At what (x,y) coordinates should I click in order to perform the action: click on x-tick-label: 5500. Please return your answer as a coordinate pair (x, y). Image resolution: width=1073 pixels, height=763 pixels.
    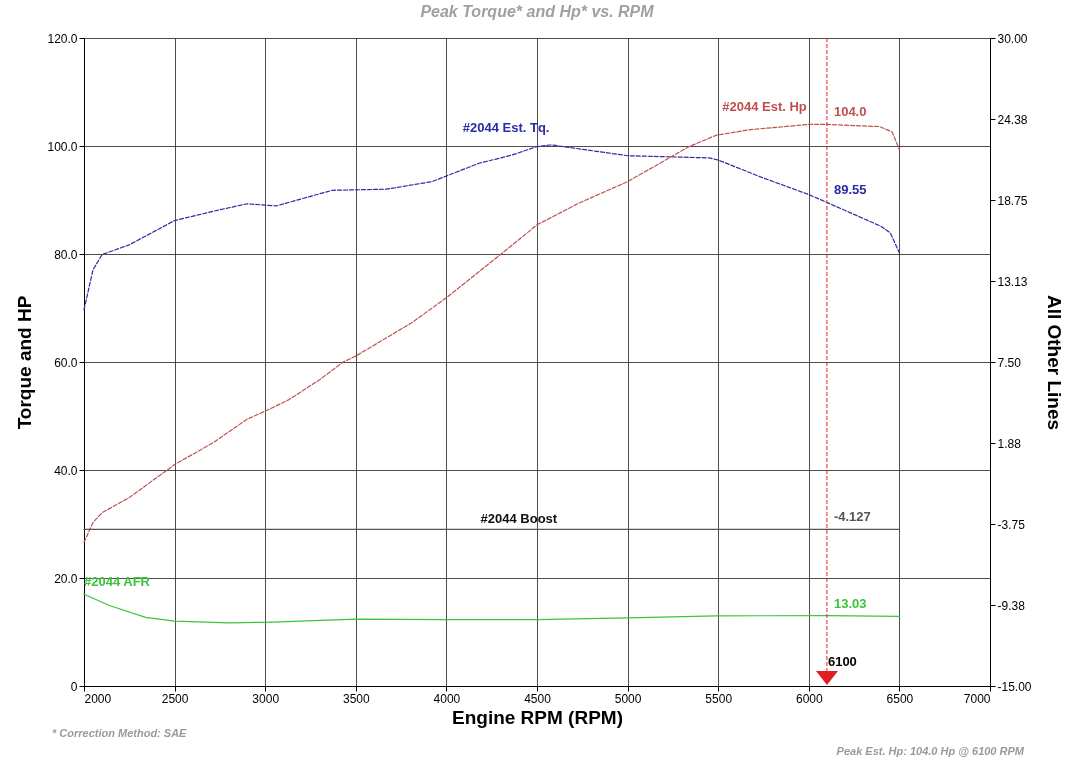
    Looking at the image, I should click on (719, 698).